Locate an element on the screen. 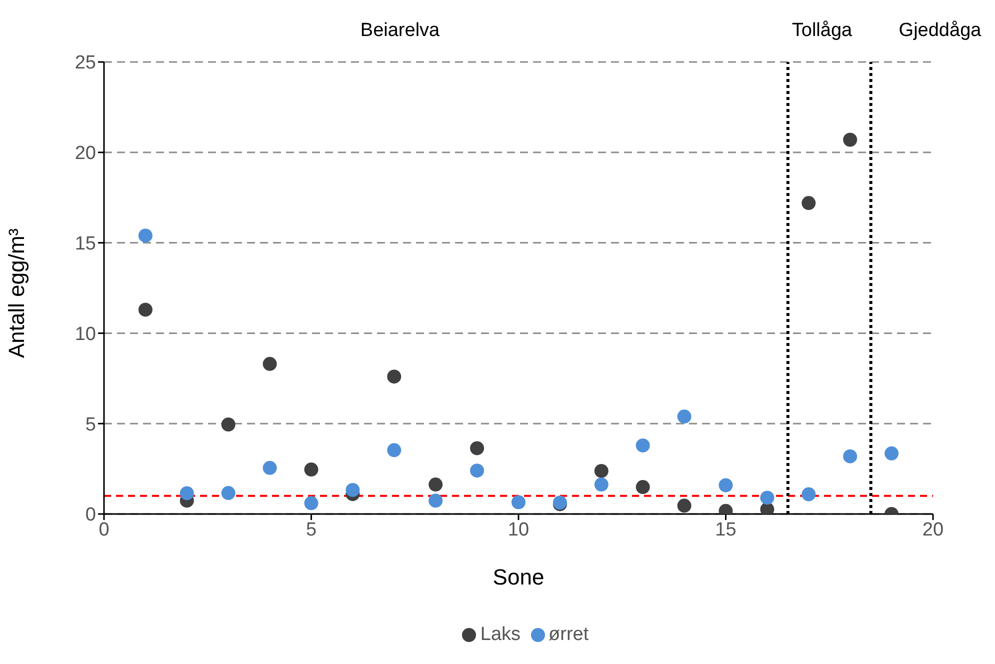 The image size is (995, 664). y-tick-label: 5 is located at coordinates (90, 425).